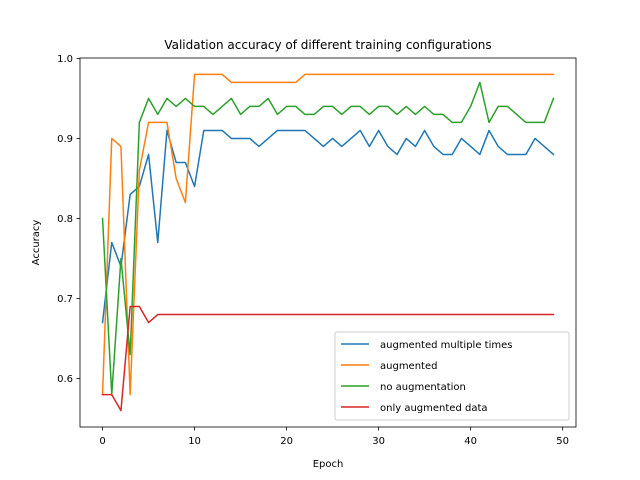 Image resolution: width=640 pixels, height=480 pixels. I want to click on x-axis-label: Epoch, so click(328, 464).